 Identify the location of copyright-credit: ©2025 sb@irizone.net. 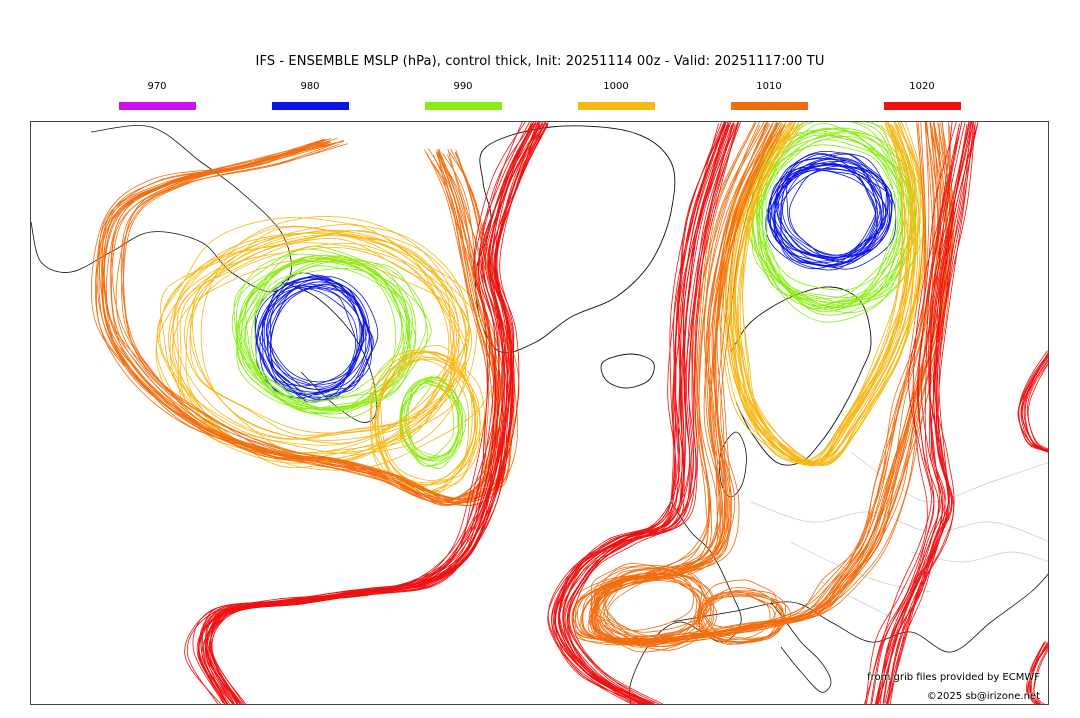
(983, 696).